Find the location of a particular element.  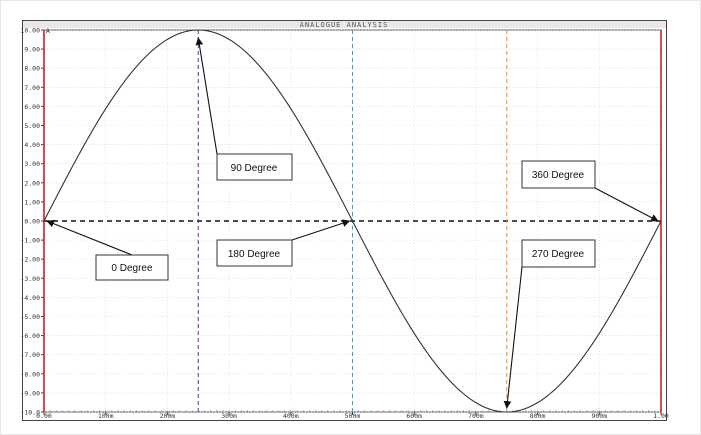

annotation-label: 270 Degree is located at coordinates (558, 254).